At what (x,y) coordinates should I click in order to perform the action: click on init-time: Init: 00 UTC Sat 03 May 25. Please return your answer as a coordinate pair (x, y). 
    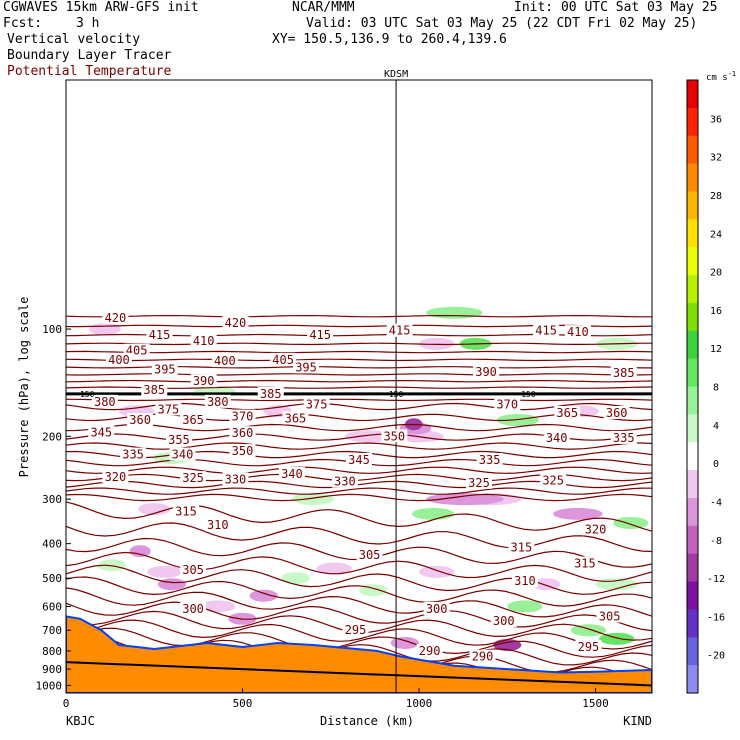
    Looking at the image, I should click on (616, 7).